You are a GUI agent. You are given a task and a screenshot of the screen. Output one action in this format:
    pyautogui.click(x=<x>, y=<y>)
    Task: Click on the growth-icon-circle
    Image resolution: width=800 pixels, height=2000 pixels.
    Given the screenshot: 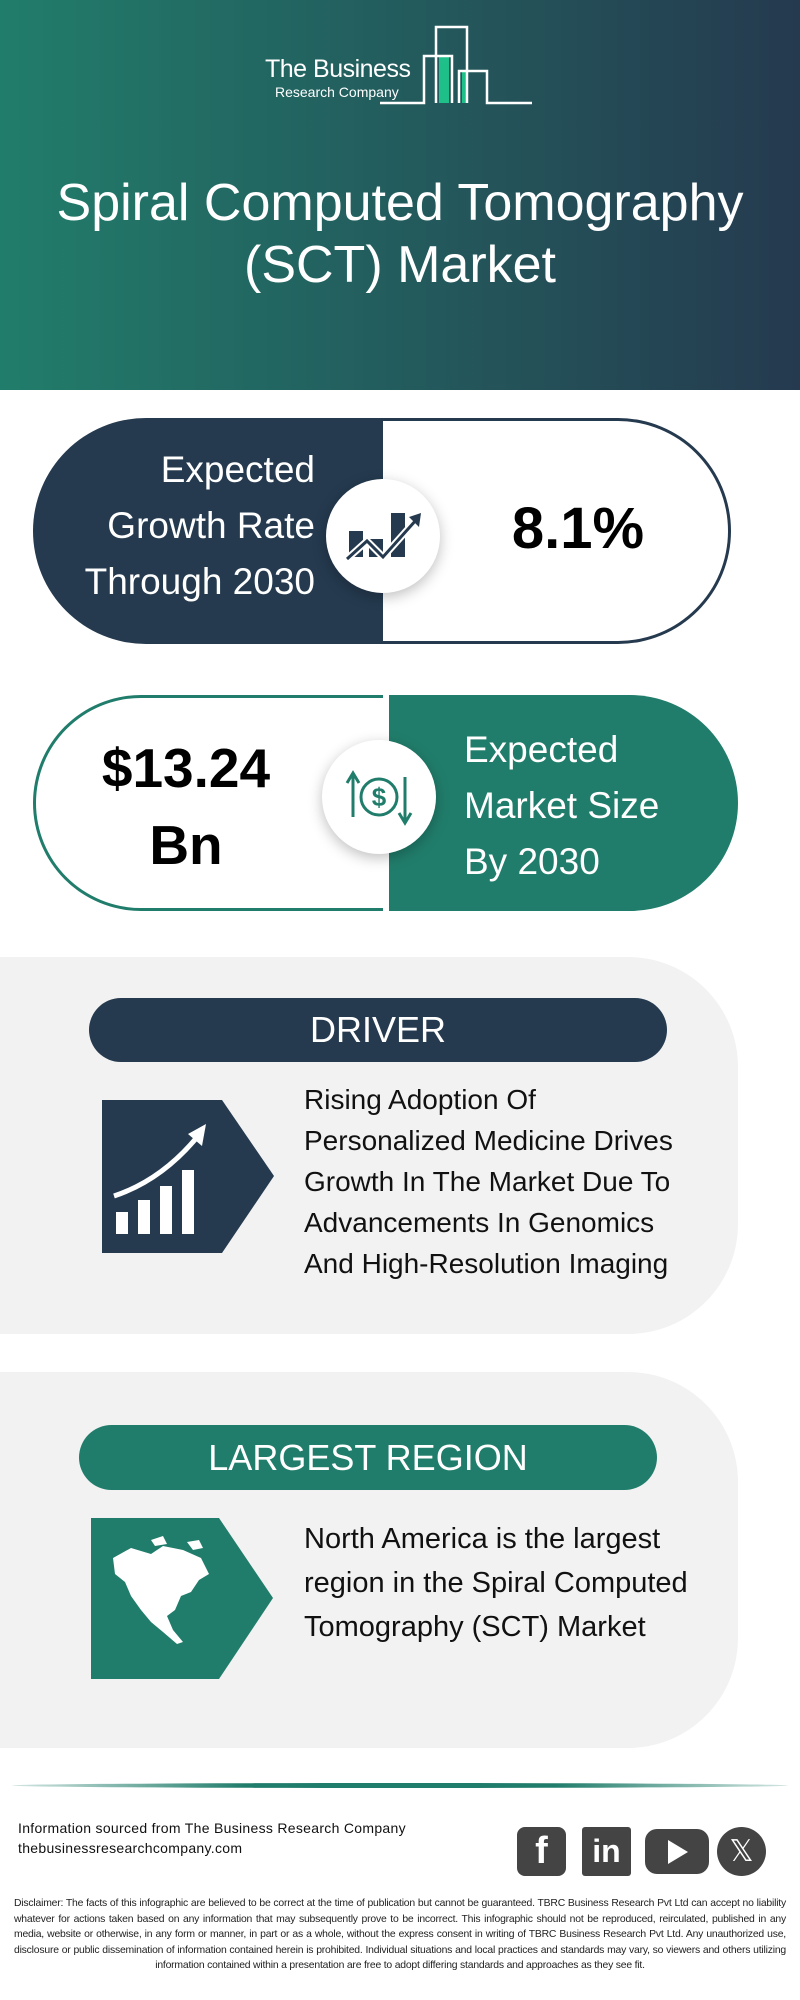 What is the action you would take?
    pyautogui.click(x=383, y=536)
    